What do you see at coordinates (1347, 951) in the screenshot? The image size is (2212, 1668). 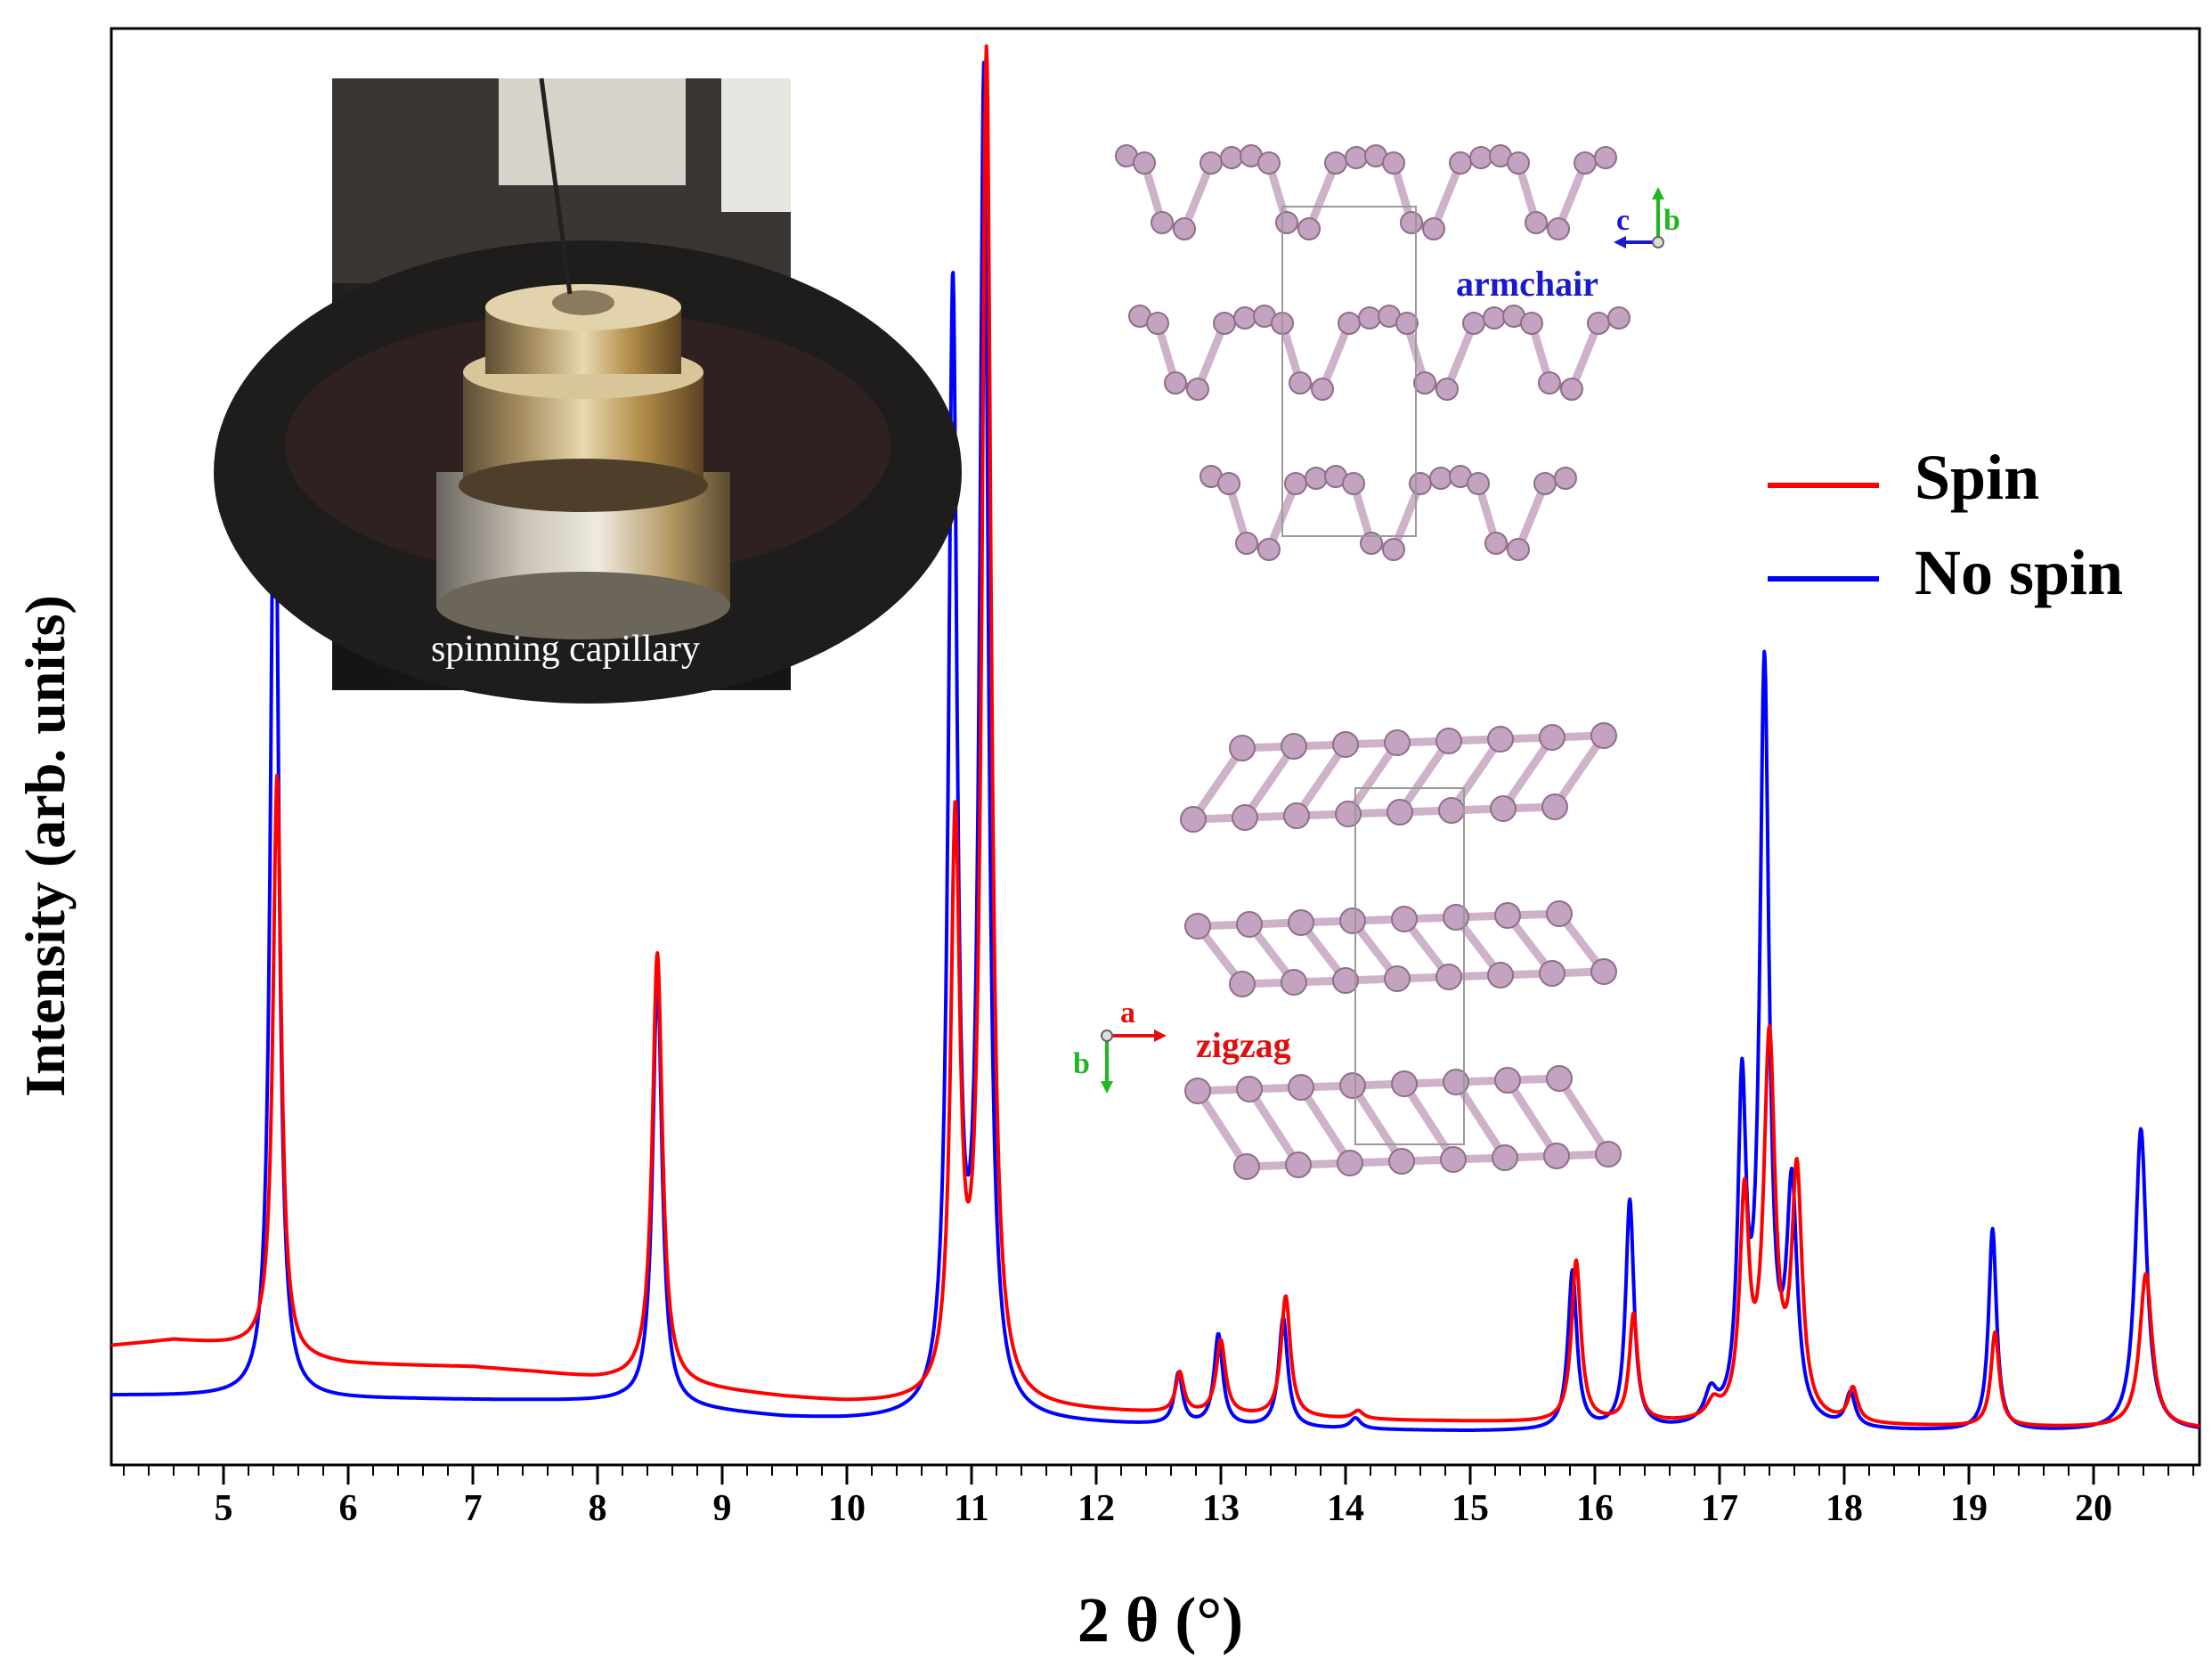 I see `crystal-structure-zigzag: a b zigzag` at bounding box center [1347, 951].